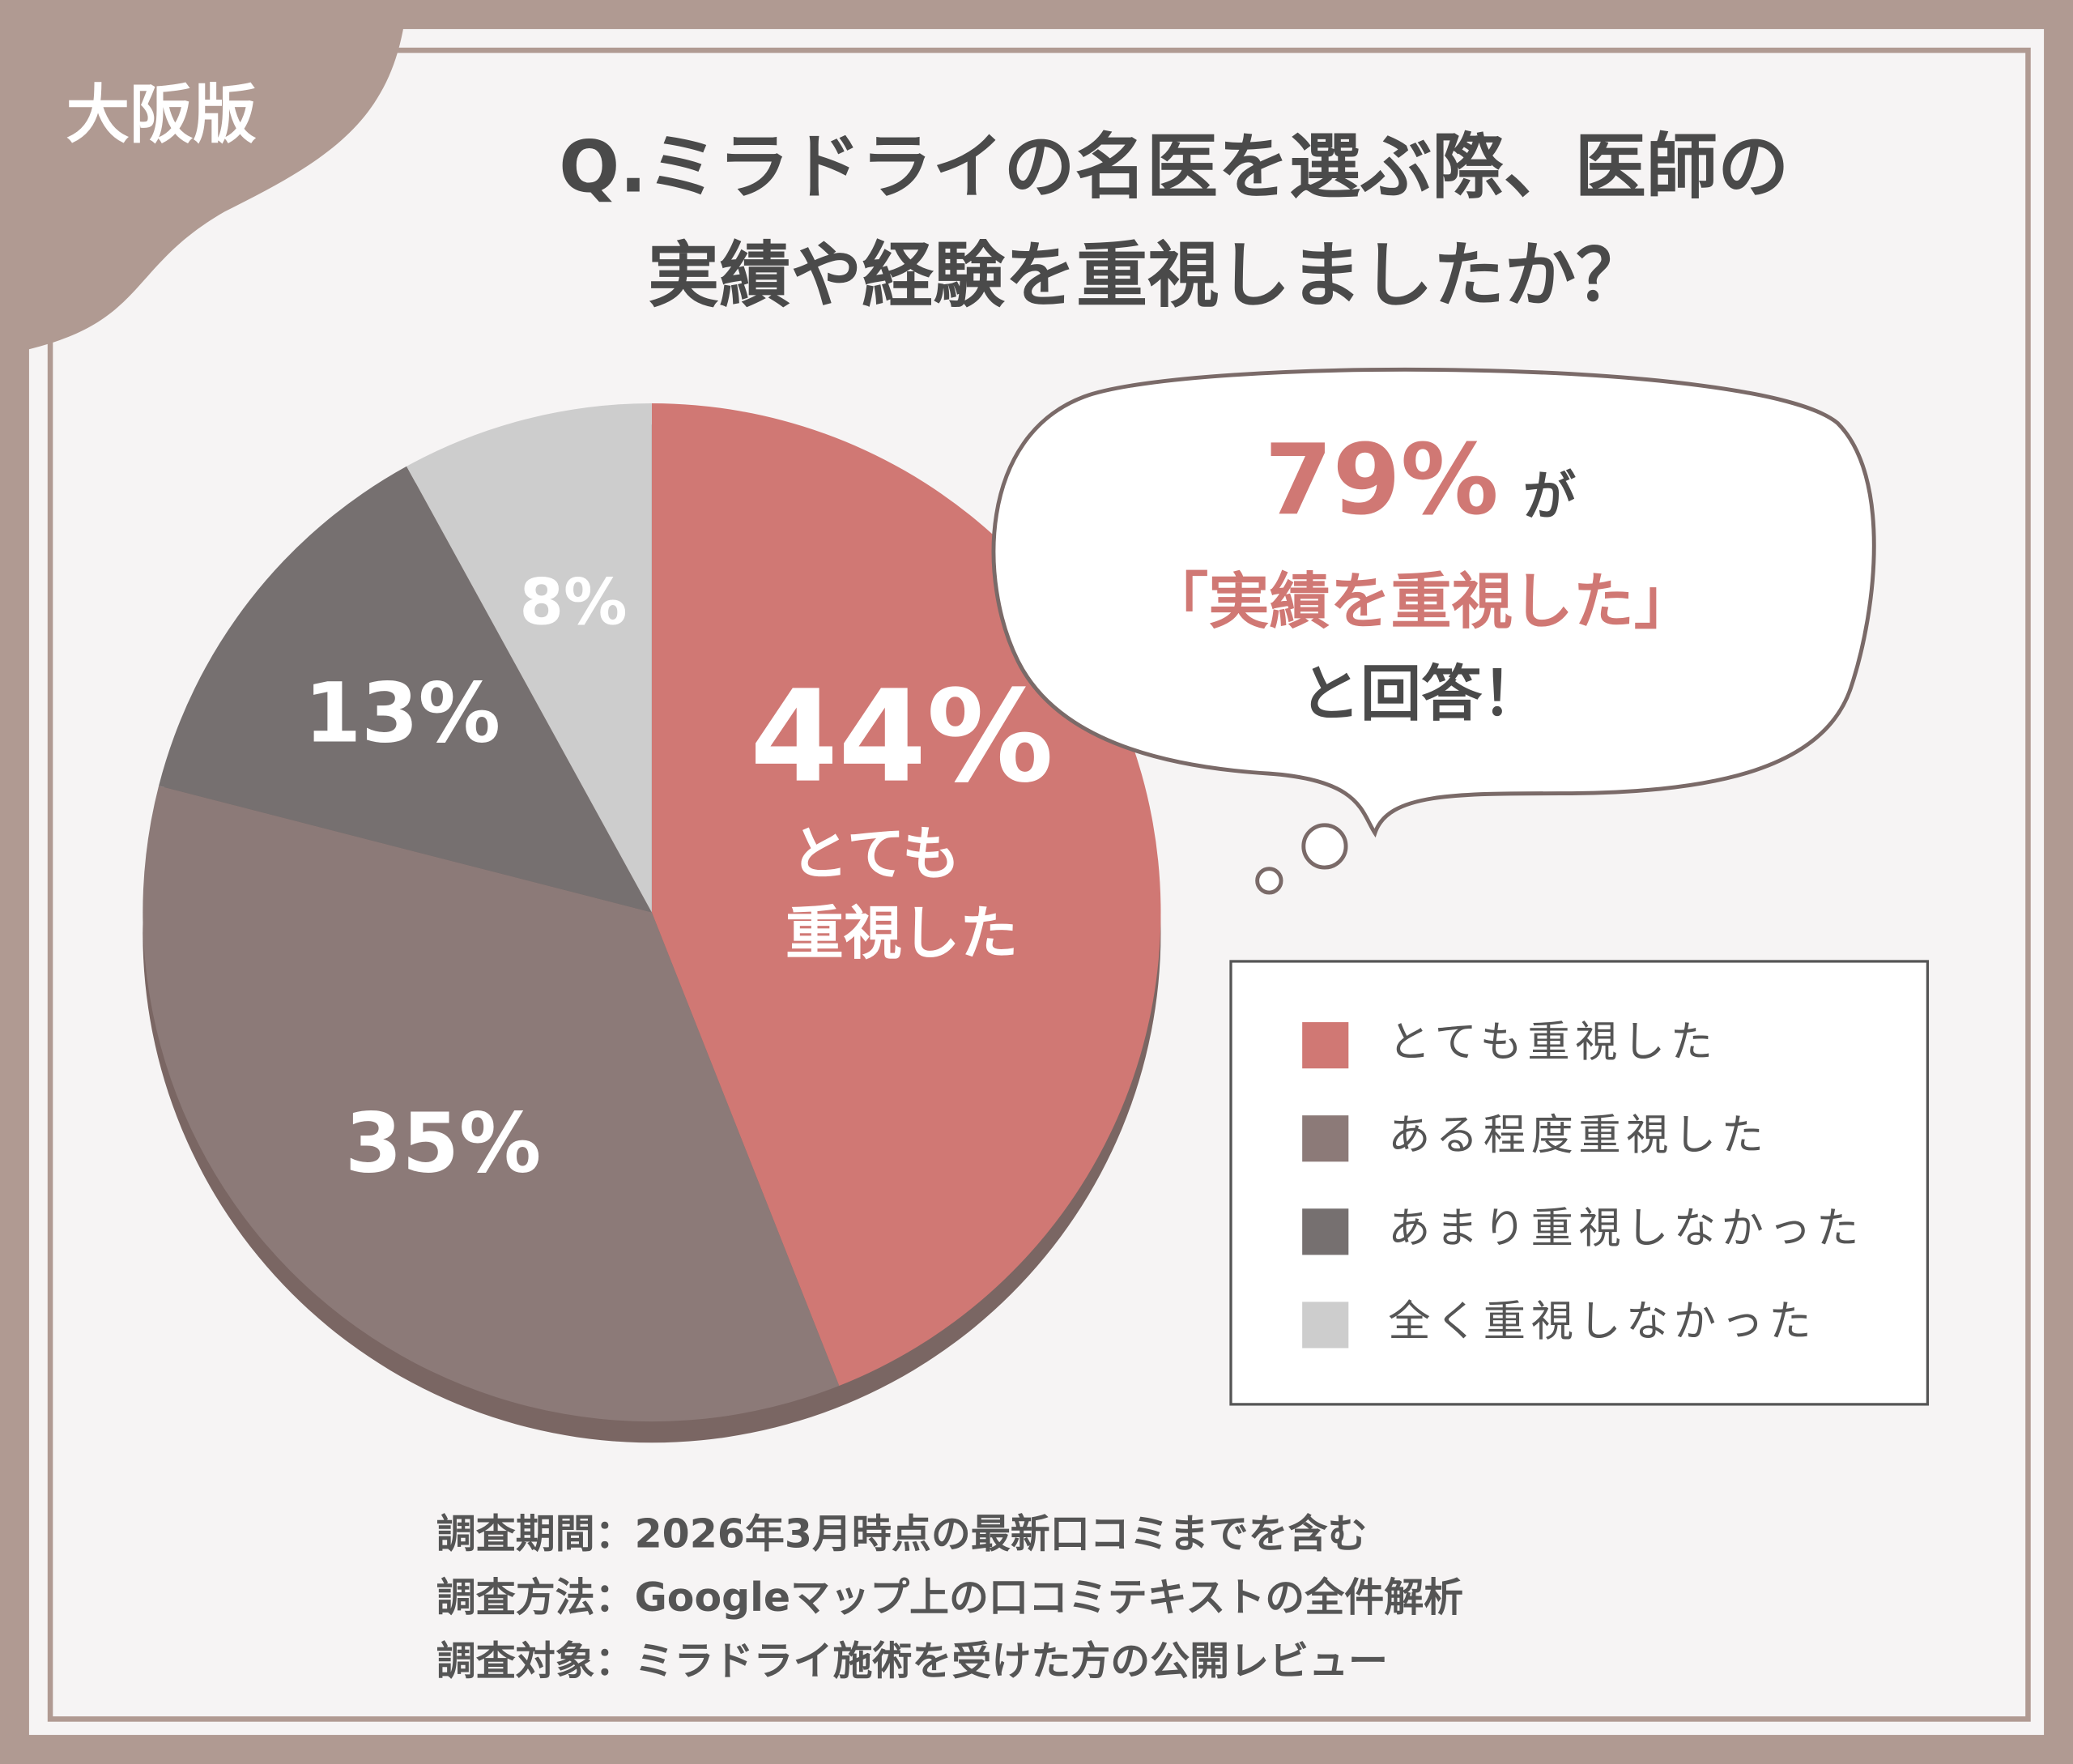 The image size is (2073, 1764). What do you see at coordinates (1579, 1135) in the screenshot?
I see `legend-label: ある程度重視した` at bounding box center [1579, 1135].